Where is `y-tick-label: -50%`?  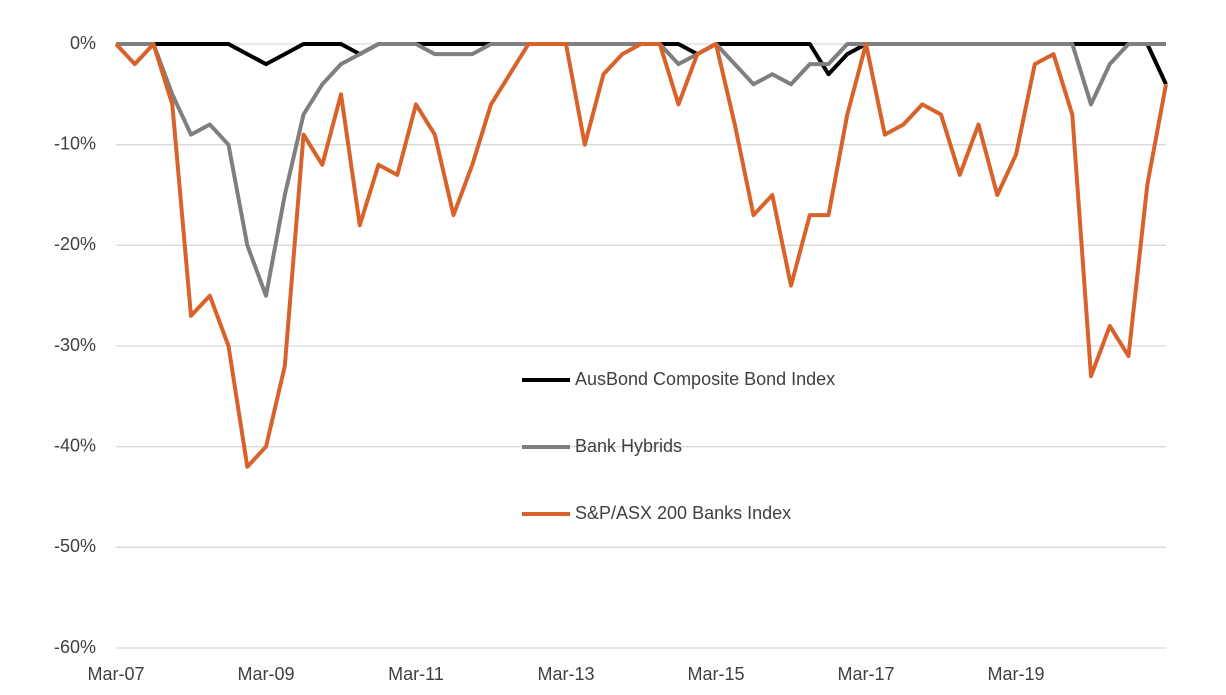 y-tick-label: -50% is located at coordinates (75, 546).